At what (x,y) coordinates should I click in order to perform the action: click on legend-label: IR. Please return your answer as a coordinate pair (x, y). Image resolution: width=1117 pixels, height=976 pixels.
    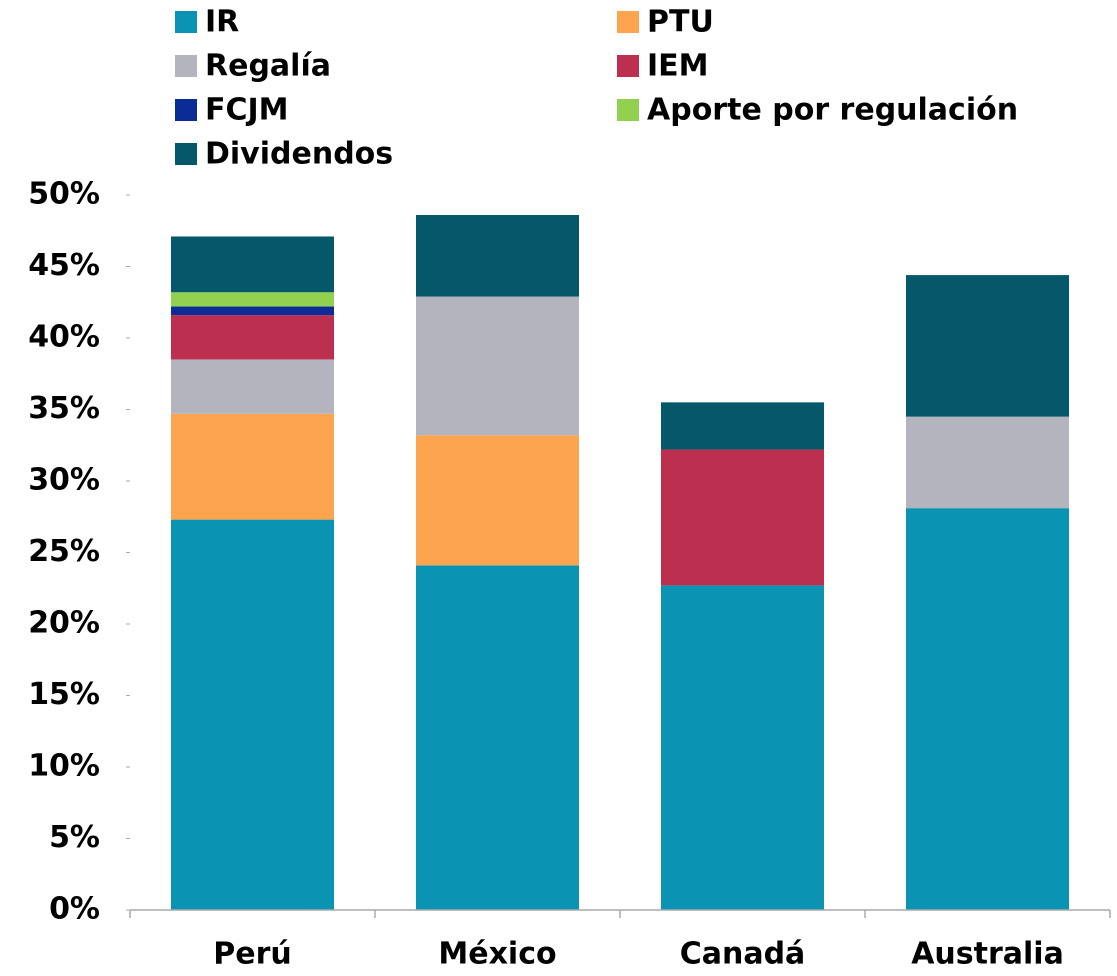
    Looking at the image, I should click on (222, 22).